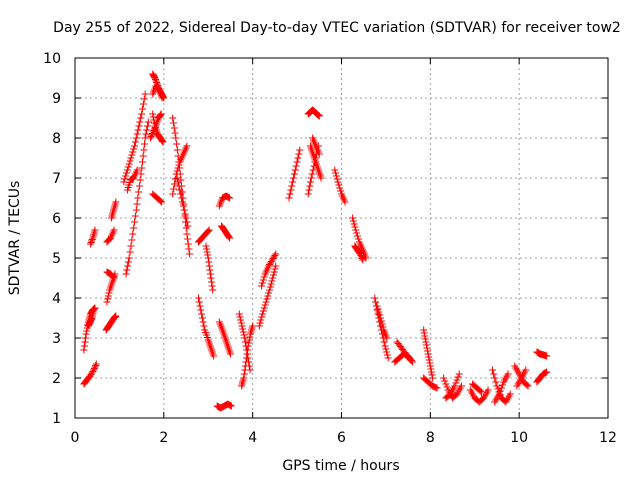 The width and height of the screenshot is (640, 480). What do you see at coordinates (56, 419) in the screenshot?
I see `y-tick-label: 1` at bounding box center [56, 419].